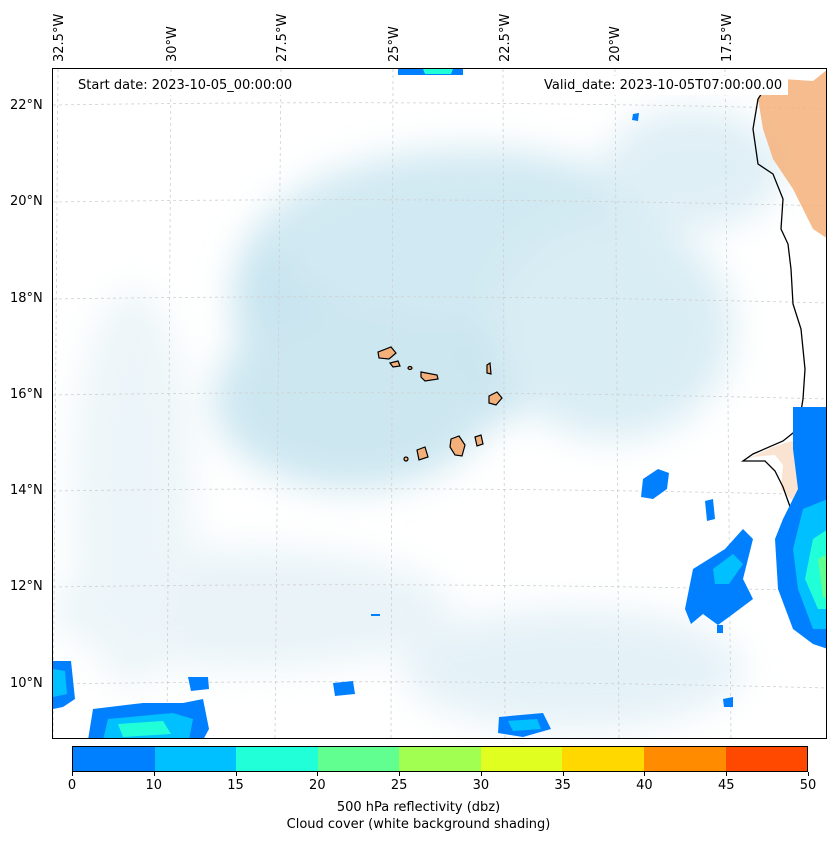 The width and height of the screenshot is (837, 843). I want to click on longitude-label: 32.5°W, so click(59, 37).